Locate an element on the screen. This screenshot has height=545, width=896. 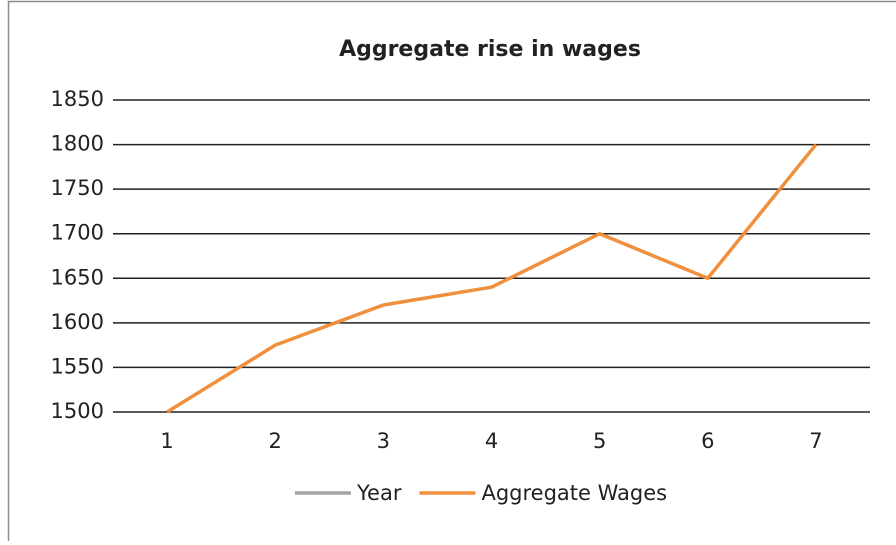
x-tick-label: 4 is located at coordinates (491, 441).